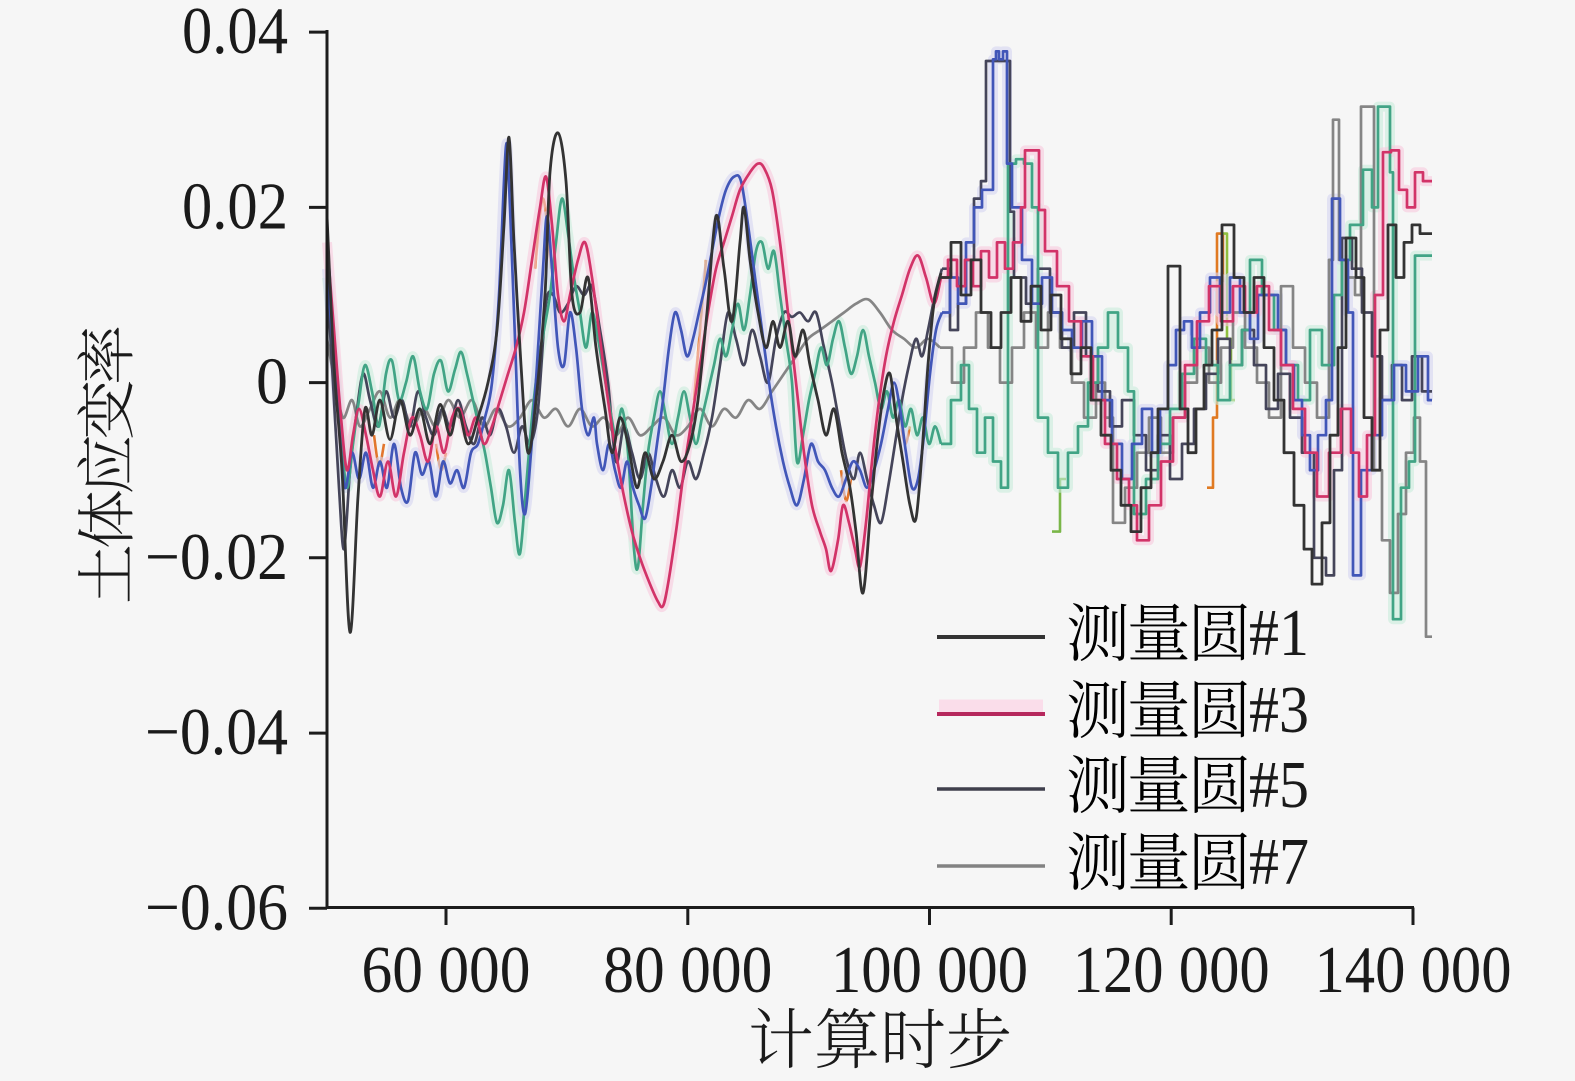 The height and width of the screenshot is (1081, 1575). What do you see at coordinates (1279, 710) in the screenshot?
I see `svg-text: #3` at bounding box center [1279, 710].